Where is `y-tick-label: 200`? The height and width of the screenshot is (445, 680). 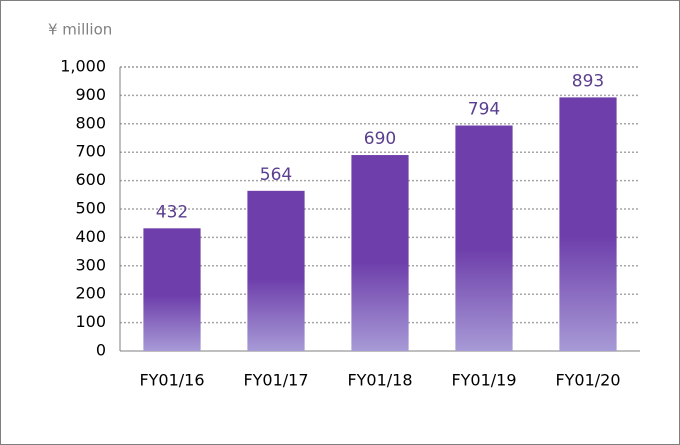 y-tick-label: 200 is located at coordinates (90, 293).